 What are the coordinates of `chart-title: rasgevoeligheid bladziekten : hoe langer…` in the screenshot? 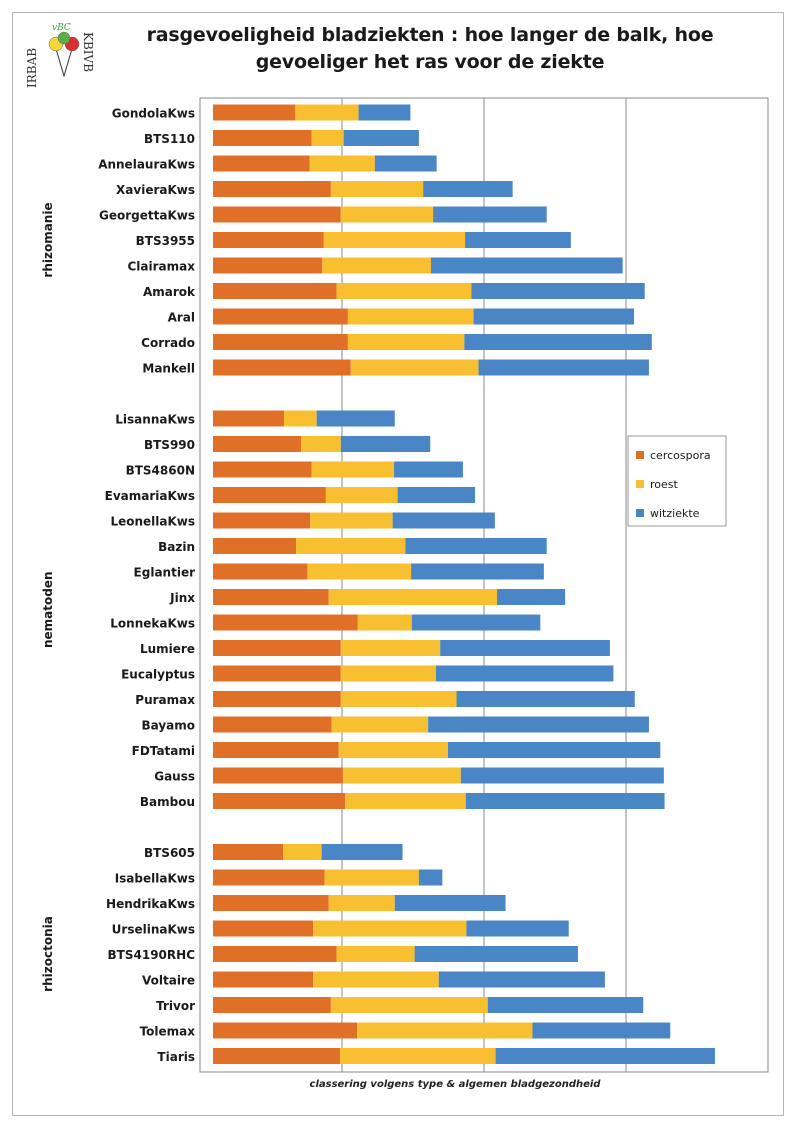 It's located at (430, 49).